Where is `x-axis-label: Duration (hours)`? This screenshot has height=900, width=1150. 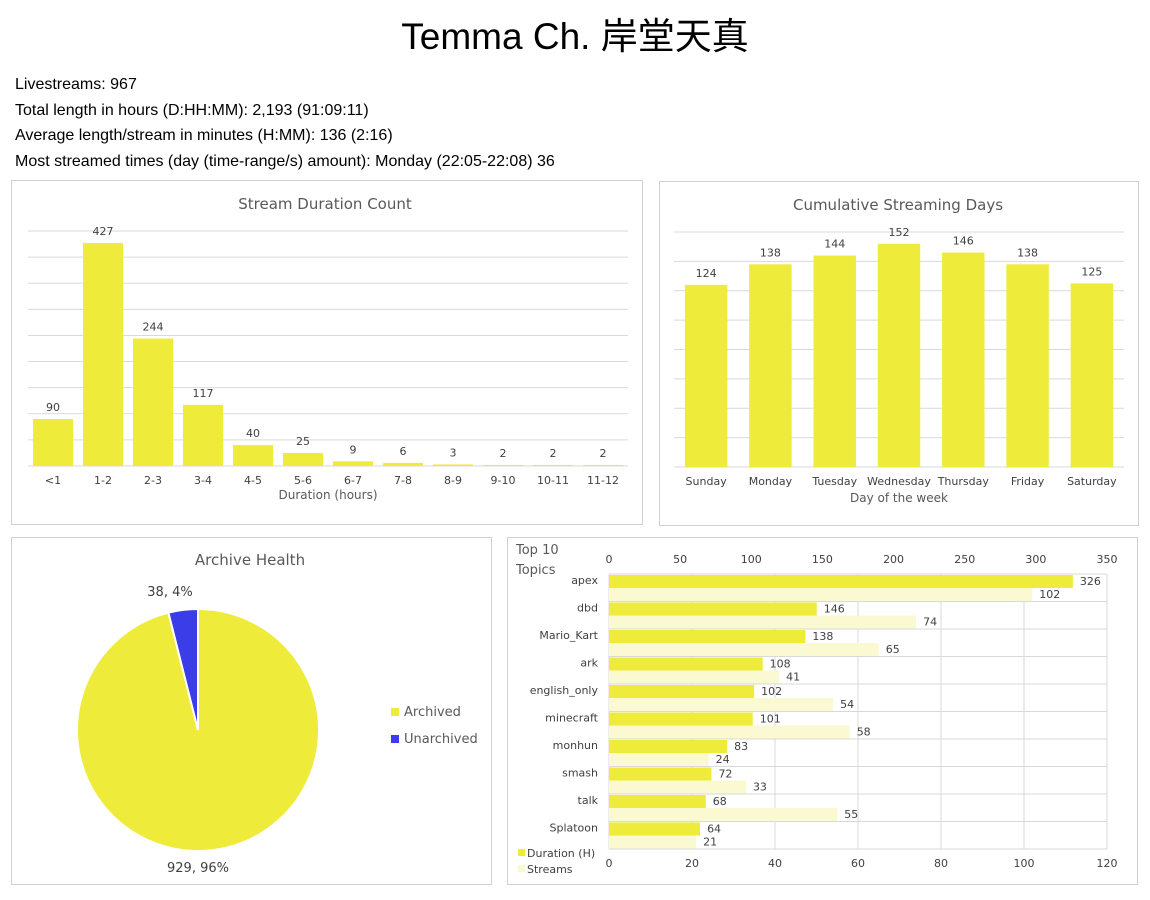
x-axis-label: Duration (hours) is located at coordinates (327, 495).